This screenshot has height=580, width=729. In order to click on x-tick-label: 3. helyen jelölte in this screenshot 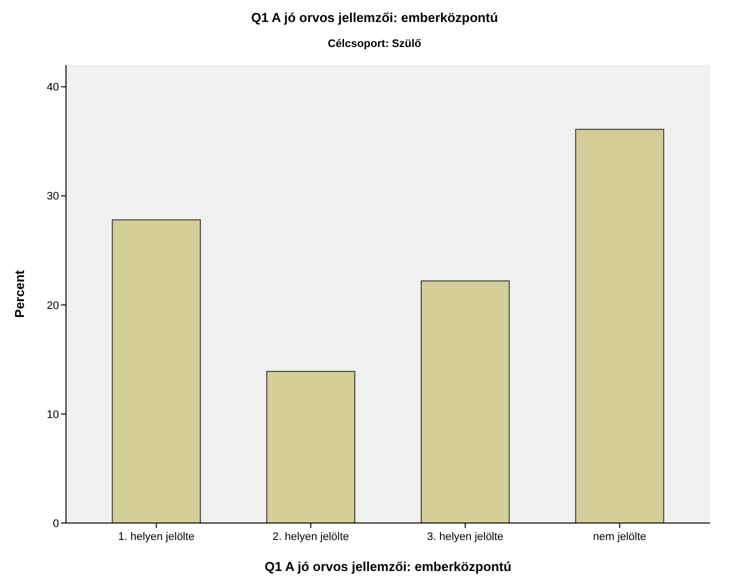, I will do `click(465, 537)`.